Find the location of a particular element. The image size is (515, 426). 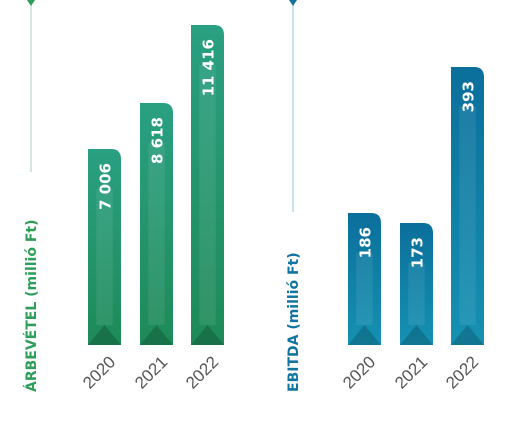

bar-value-label: 173 is located at coordinates (418, 252).